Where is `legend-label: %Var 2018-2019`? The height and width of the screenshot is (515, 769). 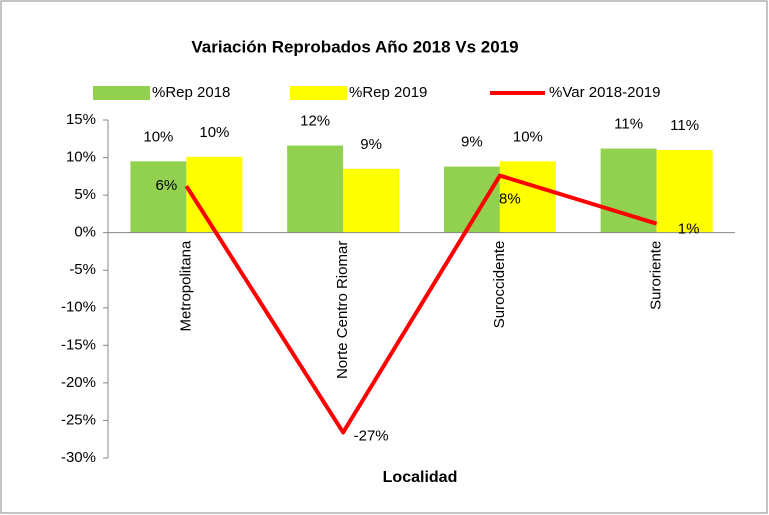
legend-label: %Var 2018-2019 is located at coordinates (604, 92).